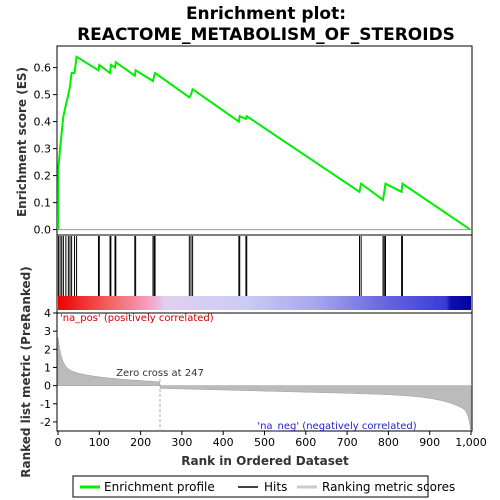 The image size is (500, 500). Describe the element at coordinates (264, 442) in the screenshot. I see `rank-x-tick-label: 500` at that location.